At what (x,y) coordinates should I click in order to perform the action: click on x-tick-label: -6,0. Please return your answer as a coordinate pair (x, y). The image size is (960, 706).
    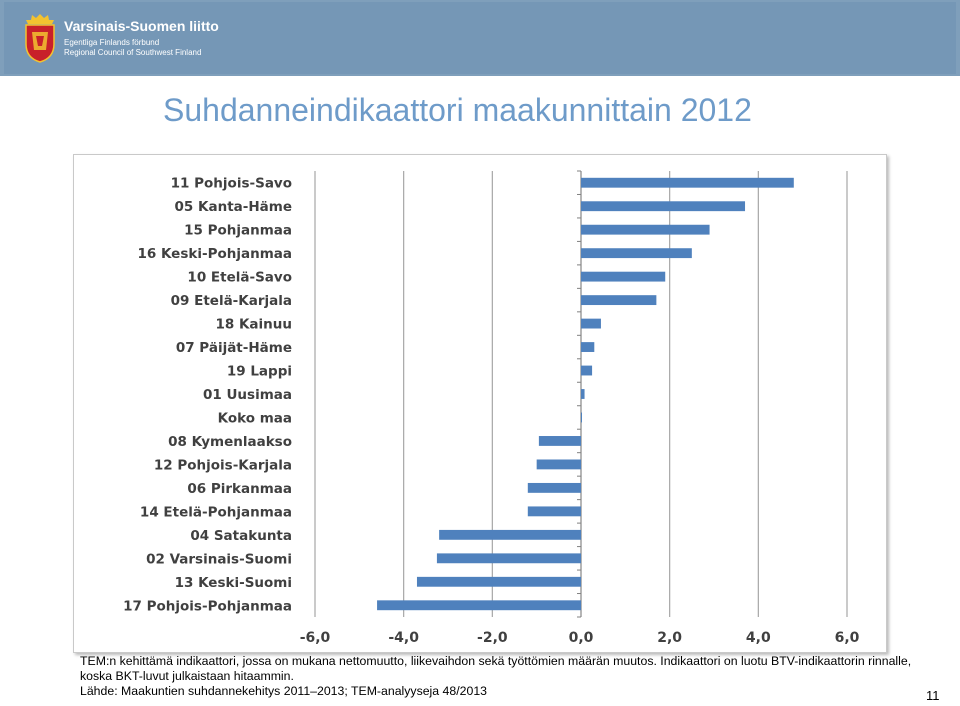
    Looking at the image, I should click on (315, 638).